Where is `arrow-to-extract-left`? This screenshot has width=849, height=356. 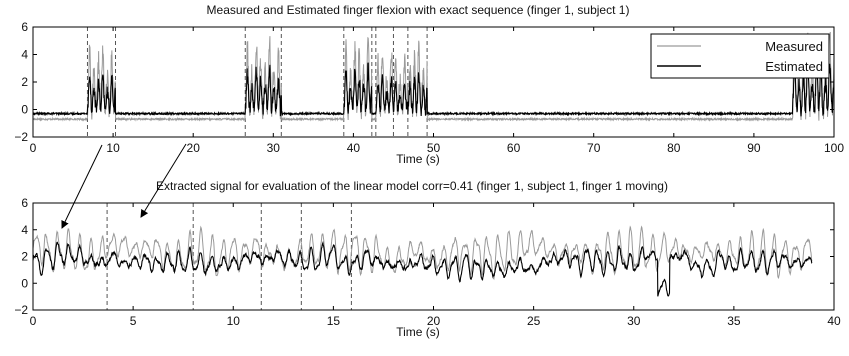 arrow-to-extract-left is located at coordinates (82, 186).